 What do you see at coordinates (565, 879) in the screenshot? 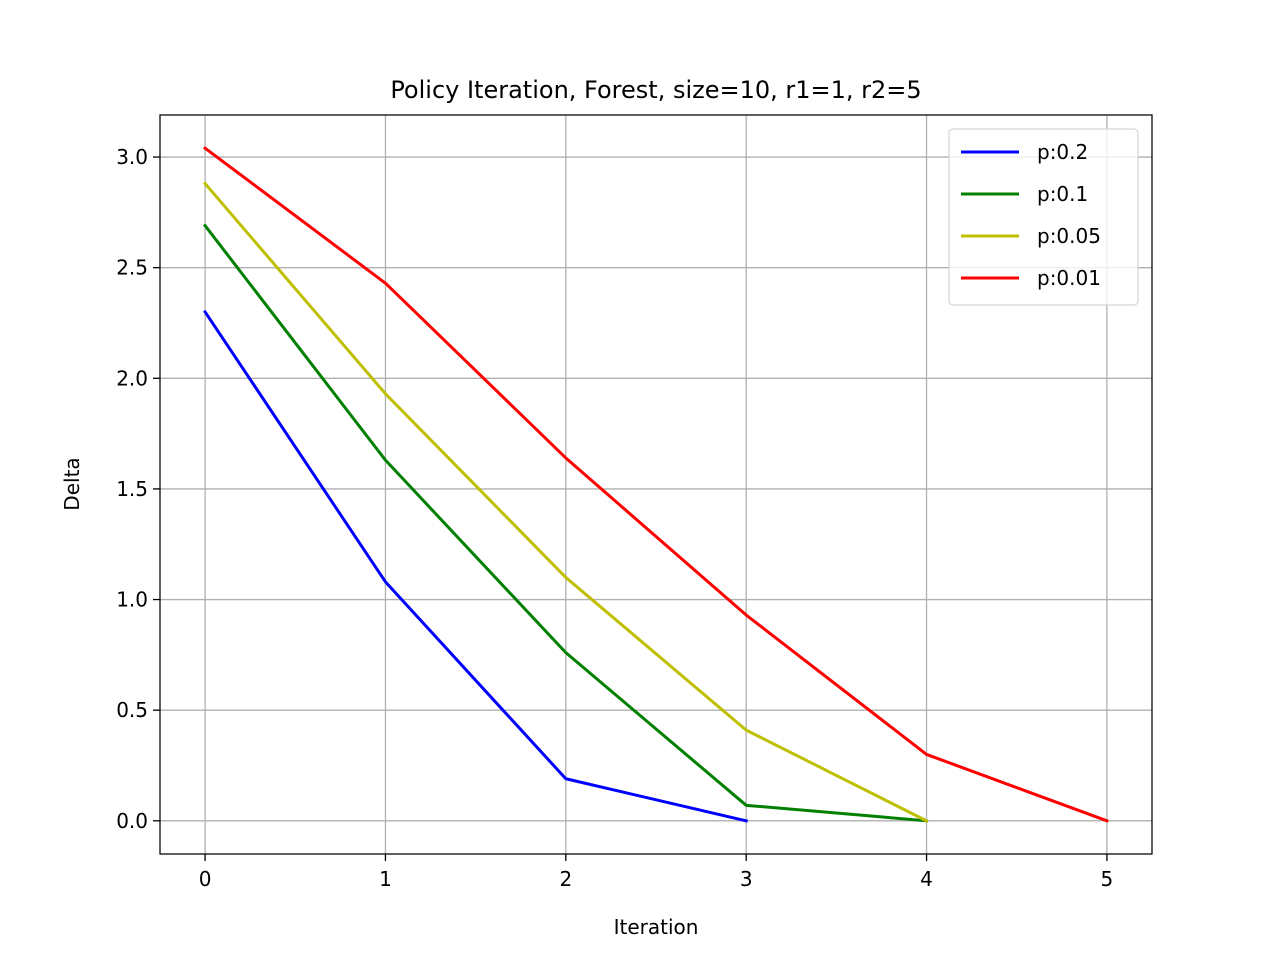
I see `x-tick-label: 2` at bounding box center [565, 879].